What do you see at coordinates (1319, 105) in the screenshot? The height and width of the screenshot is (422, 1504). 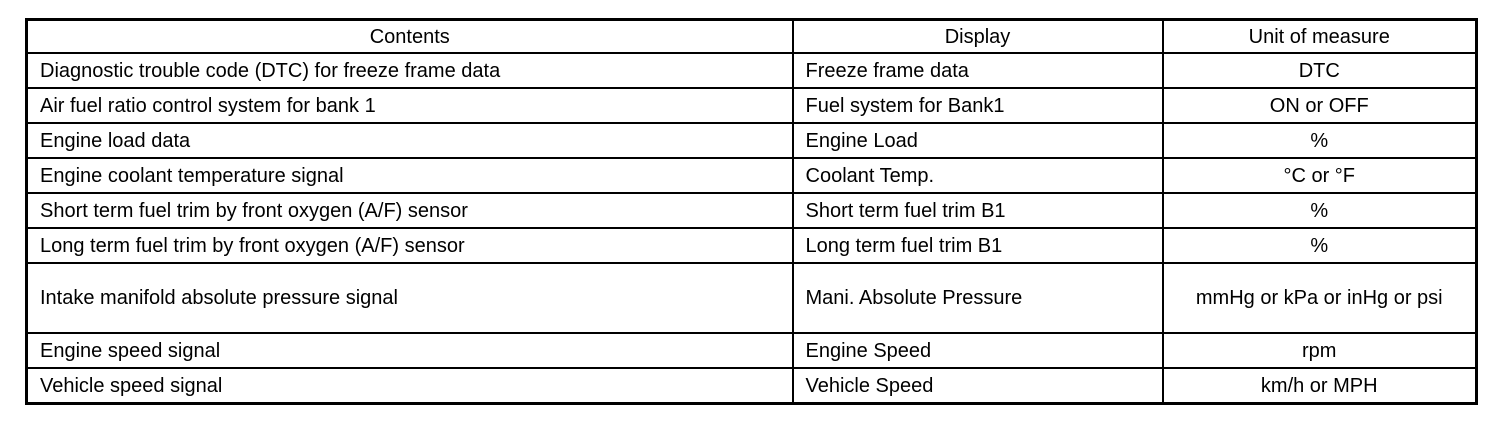 I see `unit-cell: ON or OFF` at bounding box center [1319, 105].